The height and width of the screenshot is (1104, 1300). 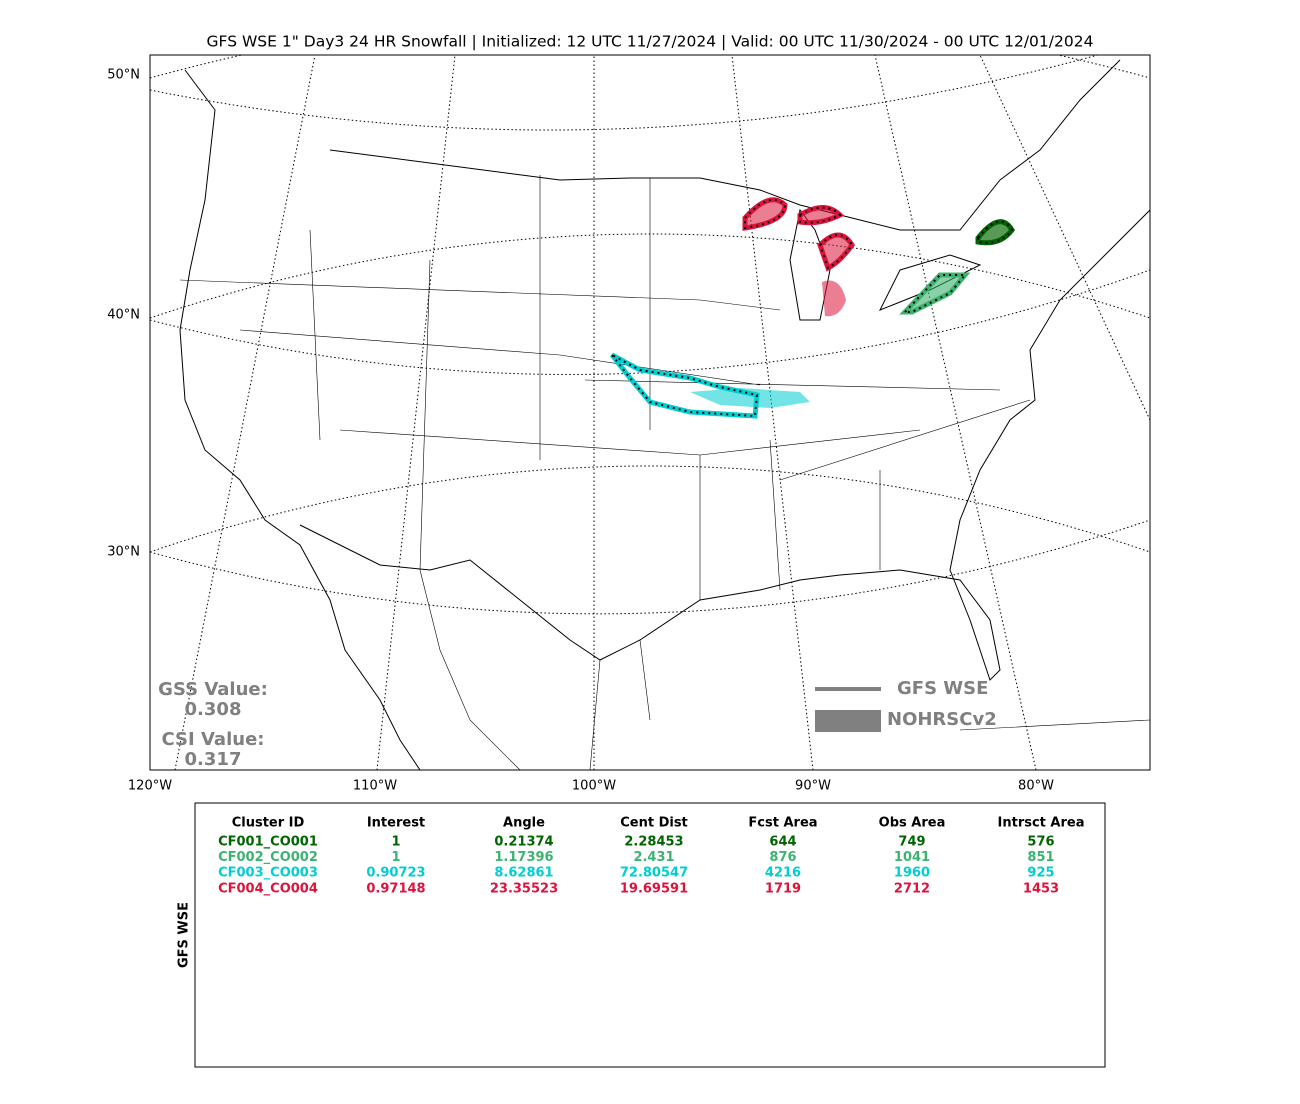 What do you see at coordinates (123, 315) in the screenshot?
I see `lat-label: 40°N` at bounding box center [123, 315].